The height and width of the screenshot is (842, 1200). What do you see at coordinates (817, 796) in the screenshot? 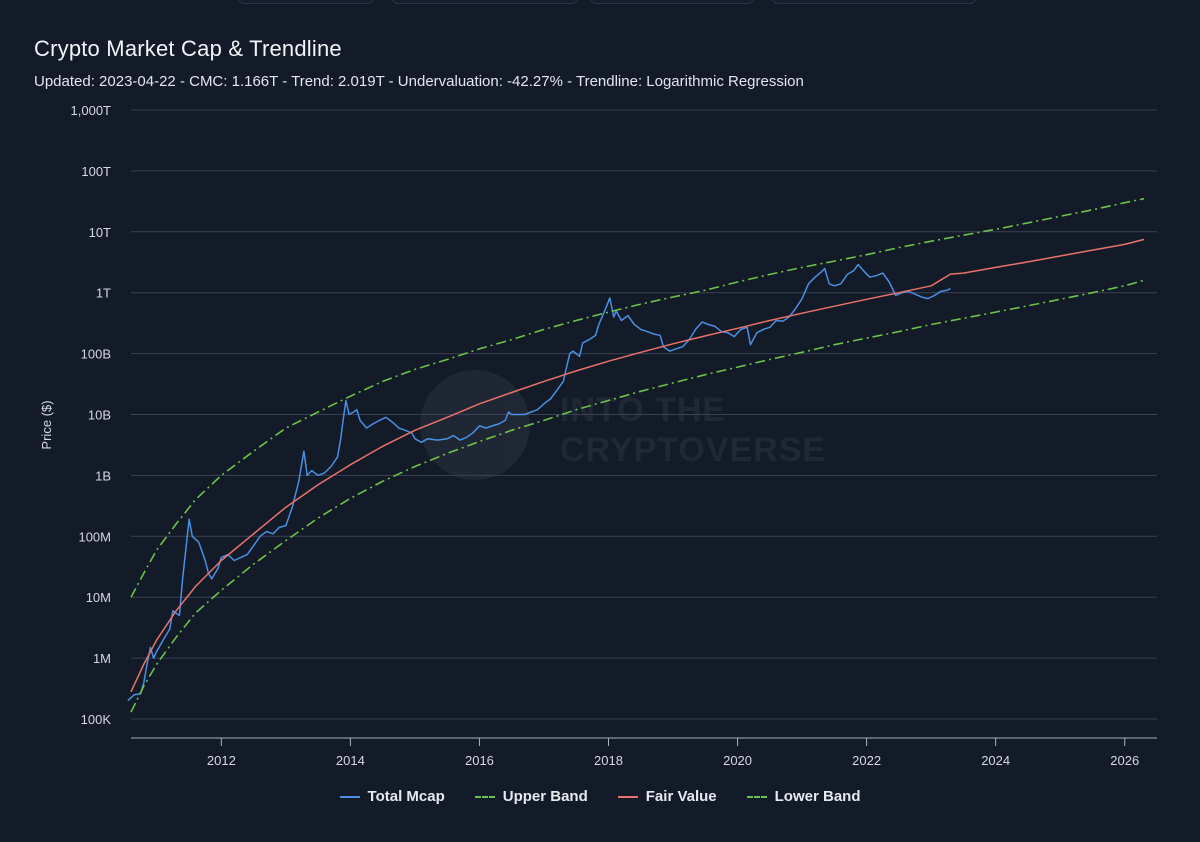
I see `legend-label: Lower Band` at bounding box center [817, 796].